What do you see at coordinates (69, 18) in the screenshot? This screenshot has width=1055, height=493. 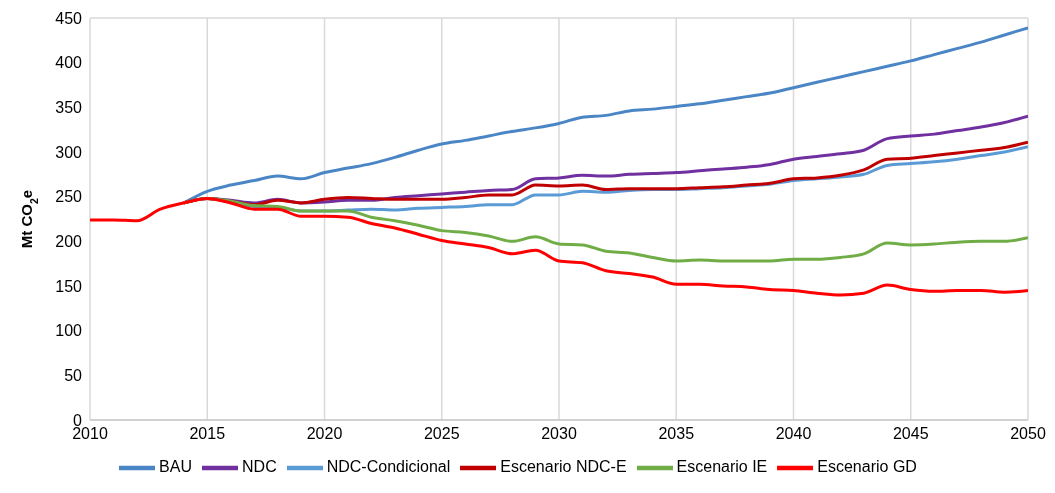 I see `y-tick-label: 450` at bounding box center [69, 18].